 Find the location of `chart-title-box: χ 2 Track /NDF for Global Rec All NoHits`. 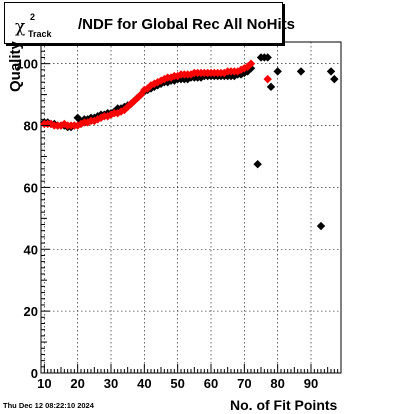

chart-title-box: χ 2 Track /NDF for Global Rec All NoHits is located at coordinates (149, 23).